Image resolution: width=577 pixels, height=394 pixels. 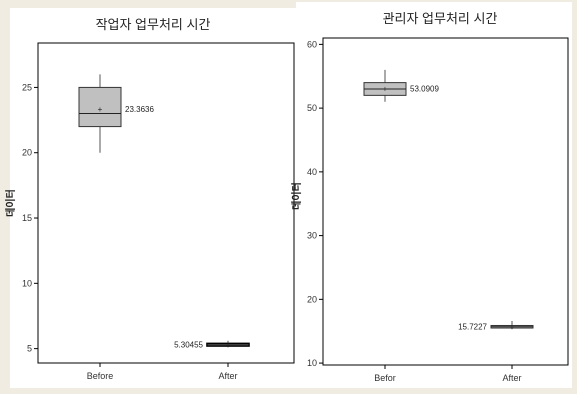 I want to click on chart-title: 관리자 업무처리 시간, so click(x=440, y=18).